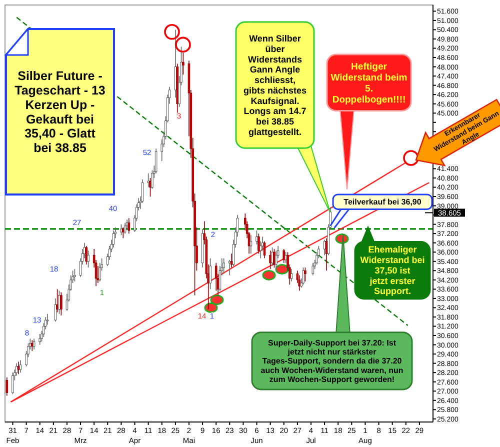 The image size is (500, 447). What do you see at coordinates (392, 270) in the screenshot?
I see `annotation: Ehemaliger Widerstand bei 37,50 ist jetzt erster Support.` at bounding box center [392, 270].